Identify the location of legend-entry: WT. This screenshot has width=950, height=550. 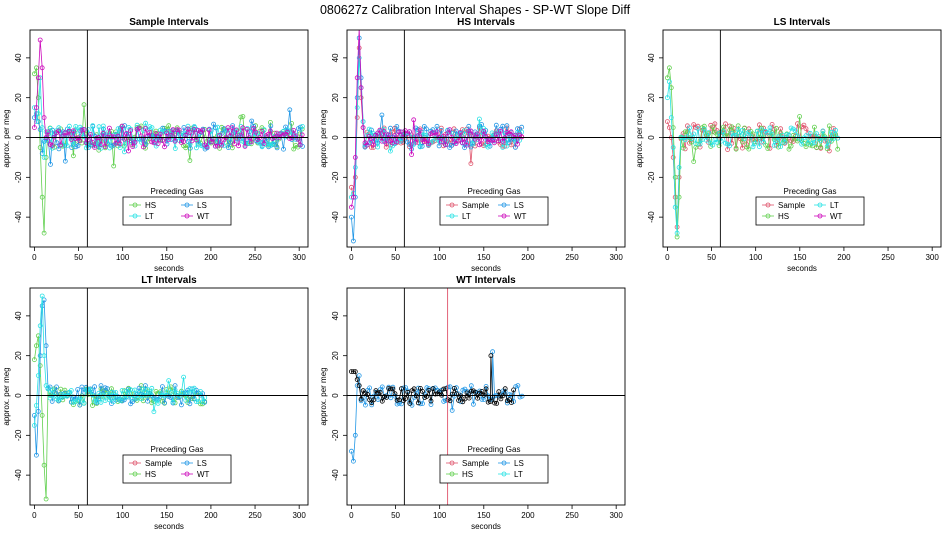
(512, 216).